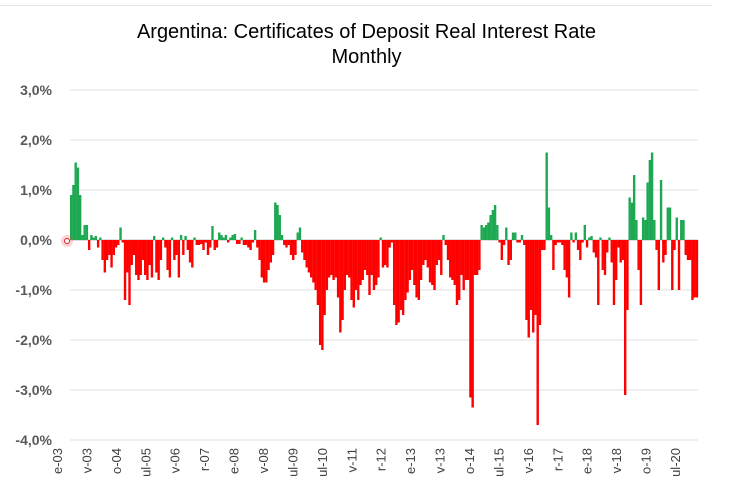  Describe the element at coordinates (675, 462) in the screenshot. I see `x-tick-label: ul-20` at that location.